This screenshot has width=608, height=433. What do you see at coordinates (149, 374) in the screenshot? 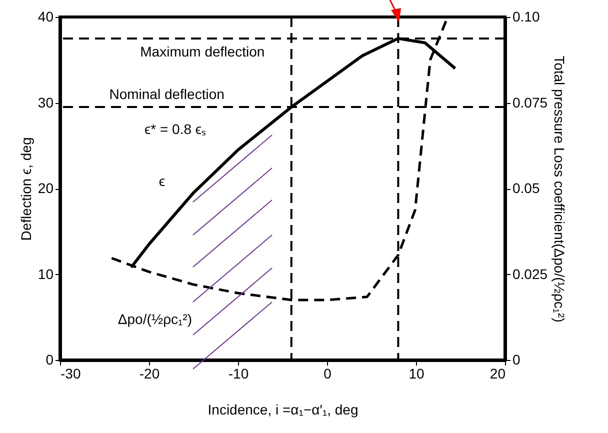
I see `x-tick-label: -20` at bounding box center [149, 374].